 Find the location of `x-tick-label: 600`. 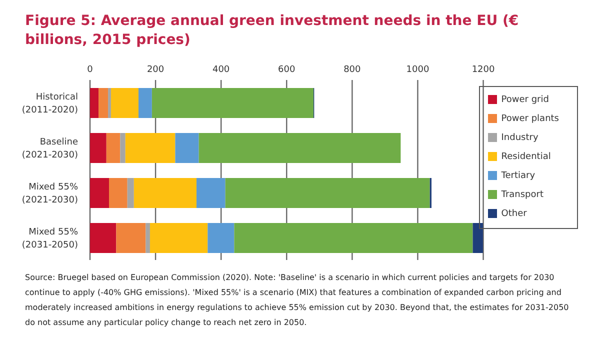

x-tick-label: 600 is located at coordinates (287, 70).